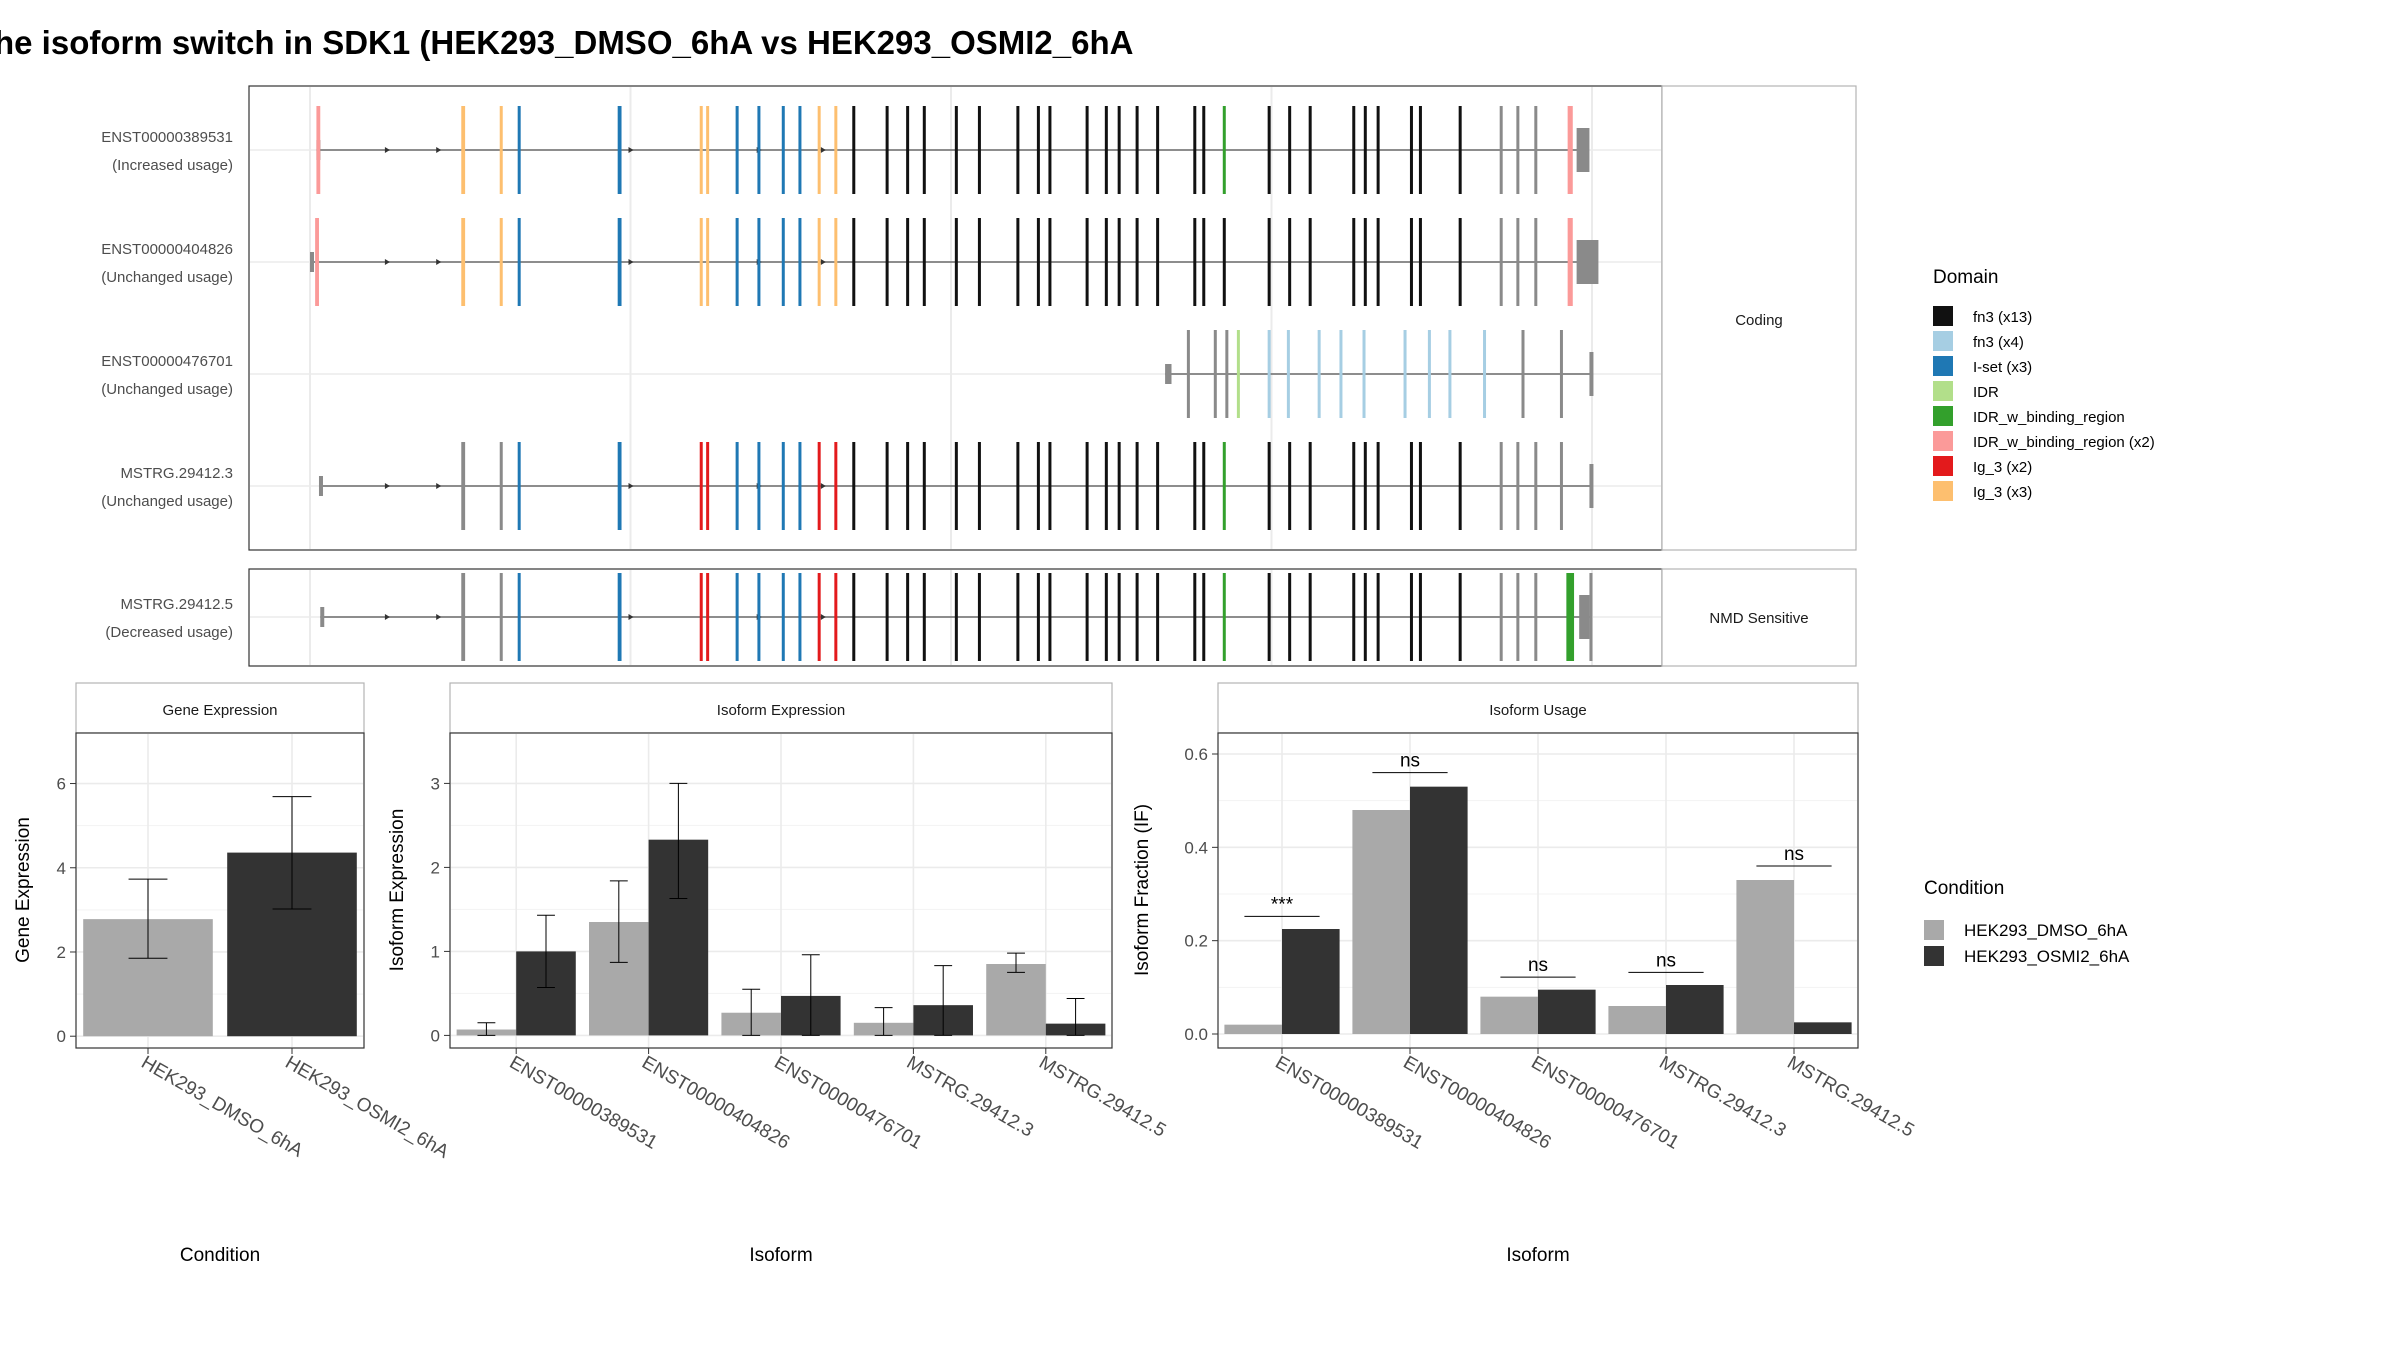 The width and height of the screenshot is (2400, 1350). Describe the element at coordinates (1759, 318) in the screenshot. I see `strip-coding` at that location.